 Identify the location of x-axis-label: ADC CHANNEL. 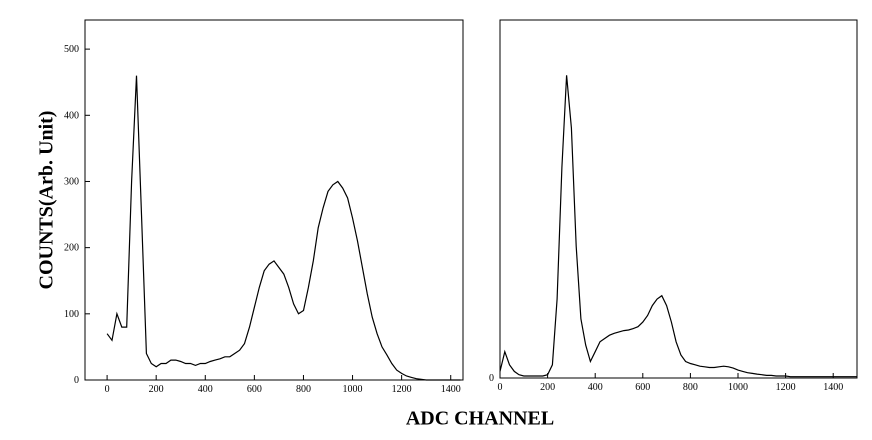
(480, 419).